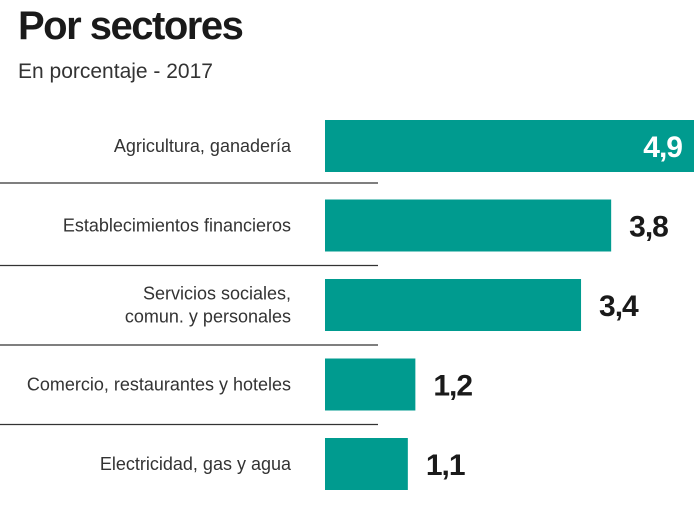 This screenshot has width=698, height=516. I want to click on value-label: 1,1, so click(445, 465).